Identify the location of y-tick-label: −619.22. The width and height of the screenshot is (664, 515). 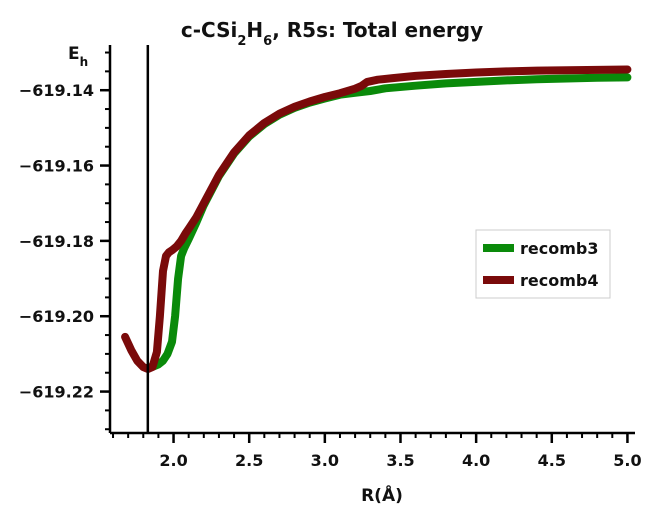
(56, 392).